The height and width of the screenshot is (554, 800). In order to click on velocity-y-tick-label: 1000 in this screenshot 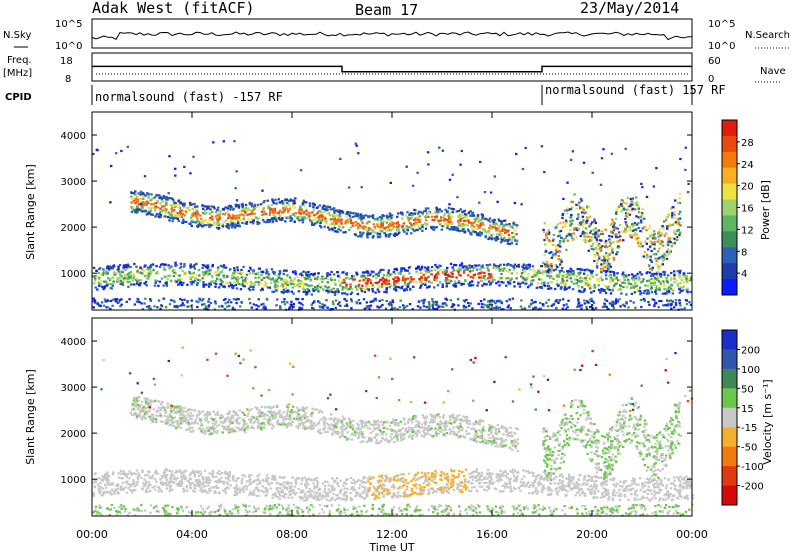, I will do `click(73, 480)`.